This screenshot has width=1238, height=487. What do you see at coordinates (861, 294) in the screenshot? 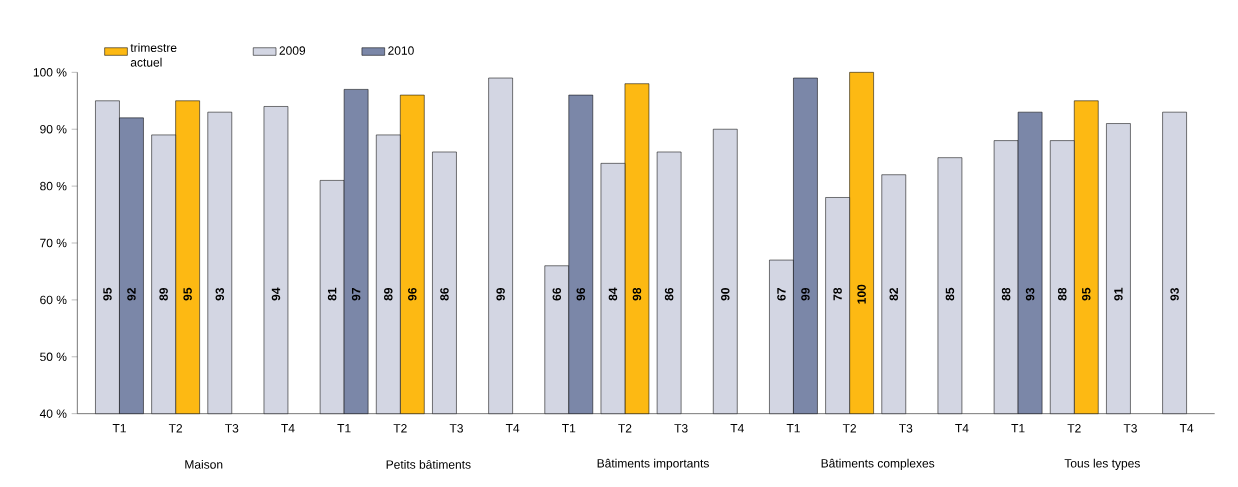
I see `data-label: 100` at bounding box center [861, 294].